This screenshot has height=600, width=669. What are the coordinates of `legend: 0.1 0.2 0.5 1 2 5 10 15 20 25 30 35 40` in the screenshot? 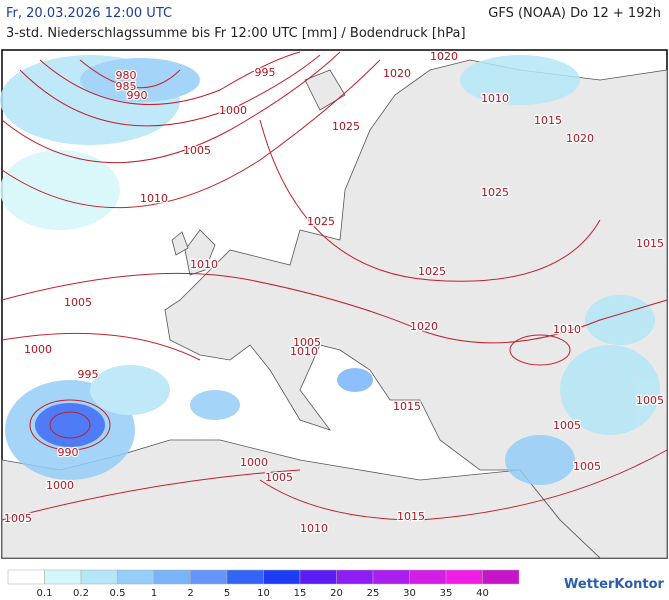 It's located at (263, 584).